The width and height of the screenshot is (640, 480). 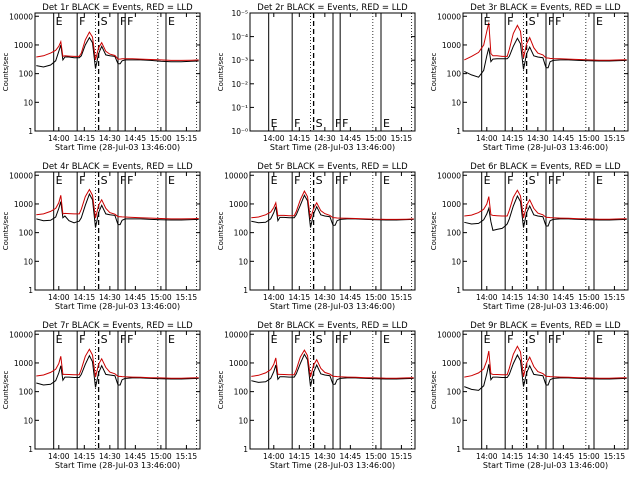 What do you see at coordinates (239, 131) in the screenshot?
I see `y-tick-label: 10⁻⁰` at bounding box center [239, 131].